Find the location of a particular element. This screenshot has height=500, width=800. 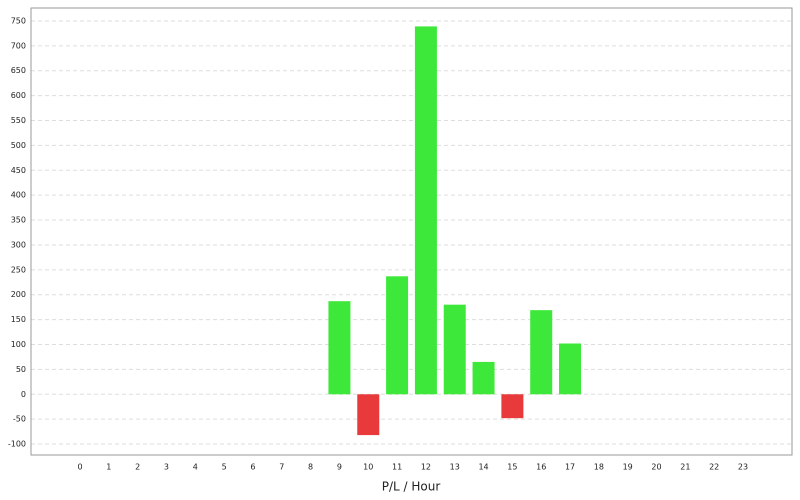

x-tick-label: 5 is located at coordinates (224, 467).